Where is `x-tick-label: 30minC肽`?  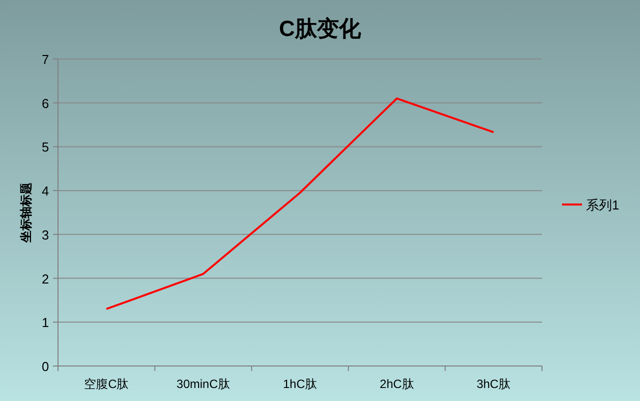
x-tick-label: 30minC肽 is located at coordinates (203, 384).